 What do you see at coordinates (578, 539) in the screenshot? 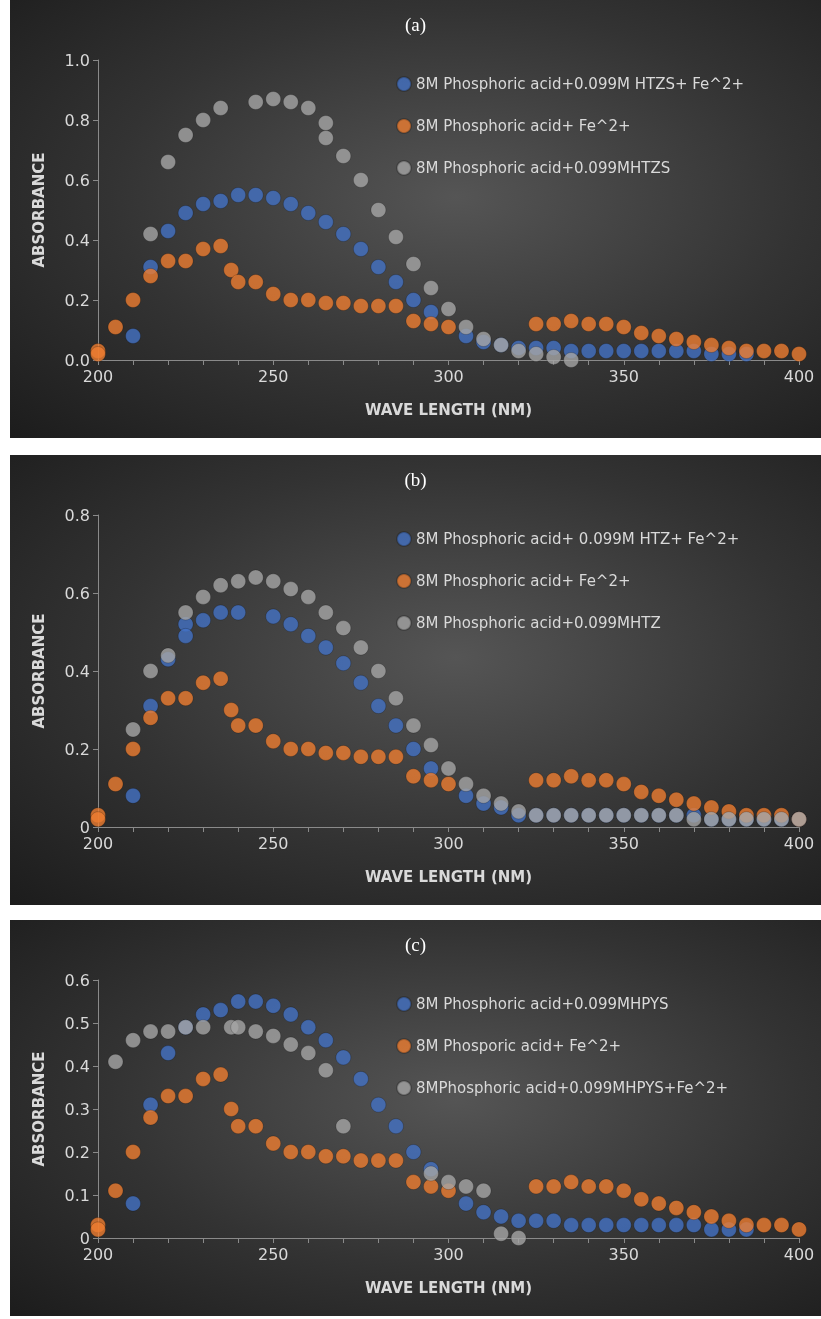
I see `legend-label: 8M Phosphoric acid+ 0.099M HTZ+ Fe^2+` at bounding box center [578, 539].